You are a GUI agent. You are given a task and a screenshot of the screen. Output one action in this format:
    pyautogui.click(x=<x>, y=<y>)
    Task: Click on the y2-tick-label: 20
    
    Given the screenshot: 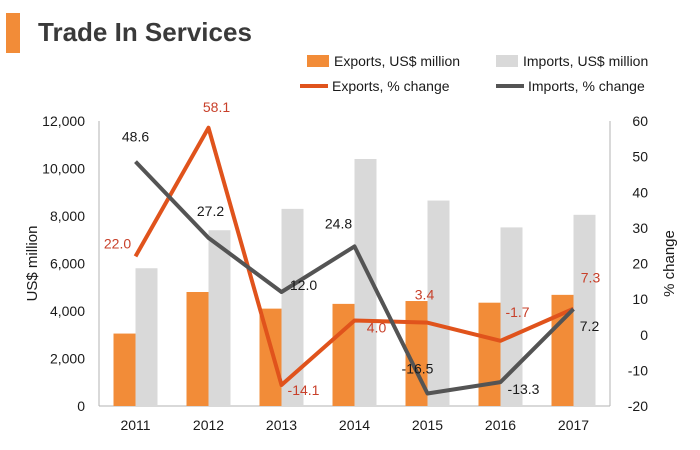 What is the action you would take?
    pyautogui.click(x=640, y=264)
    